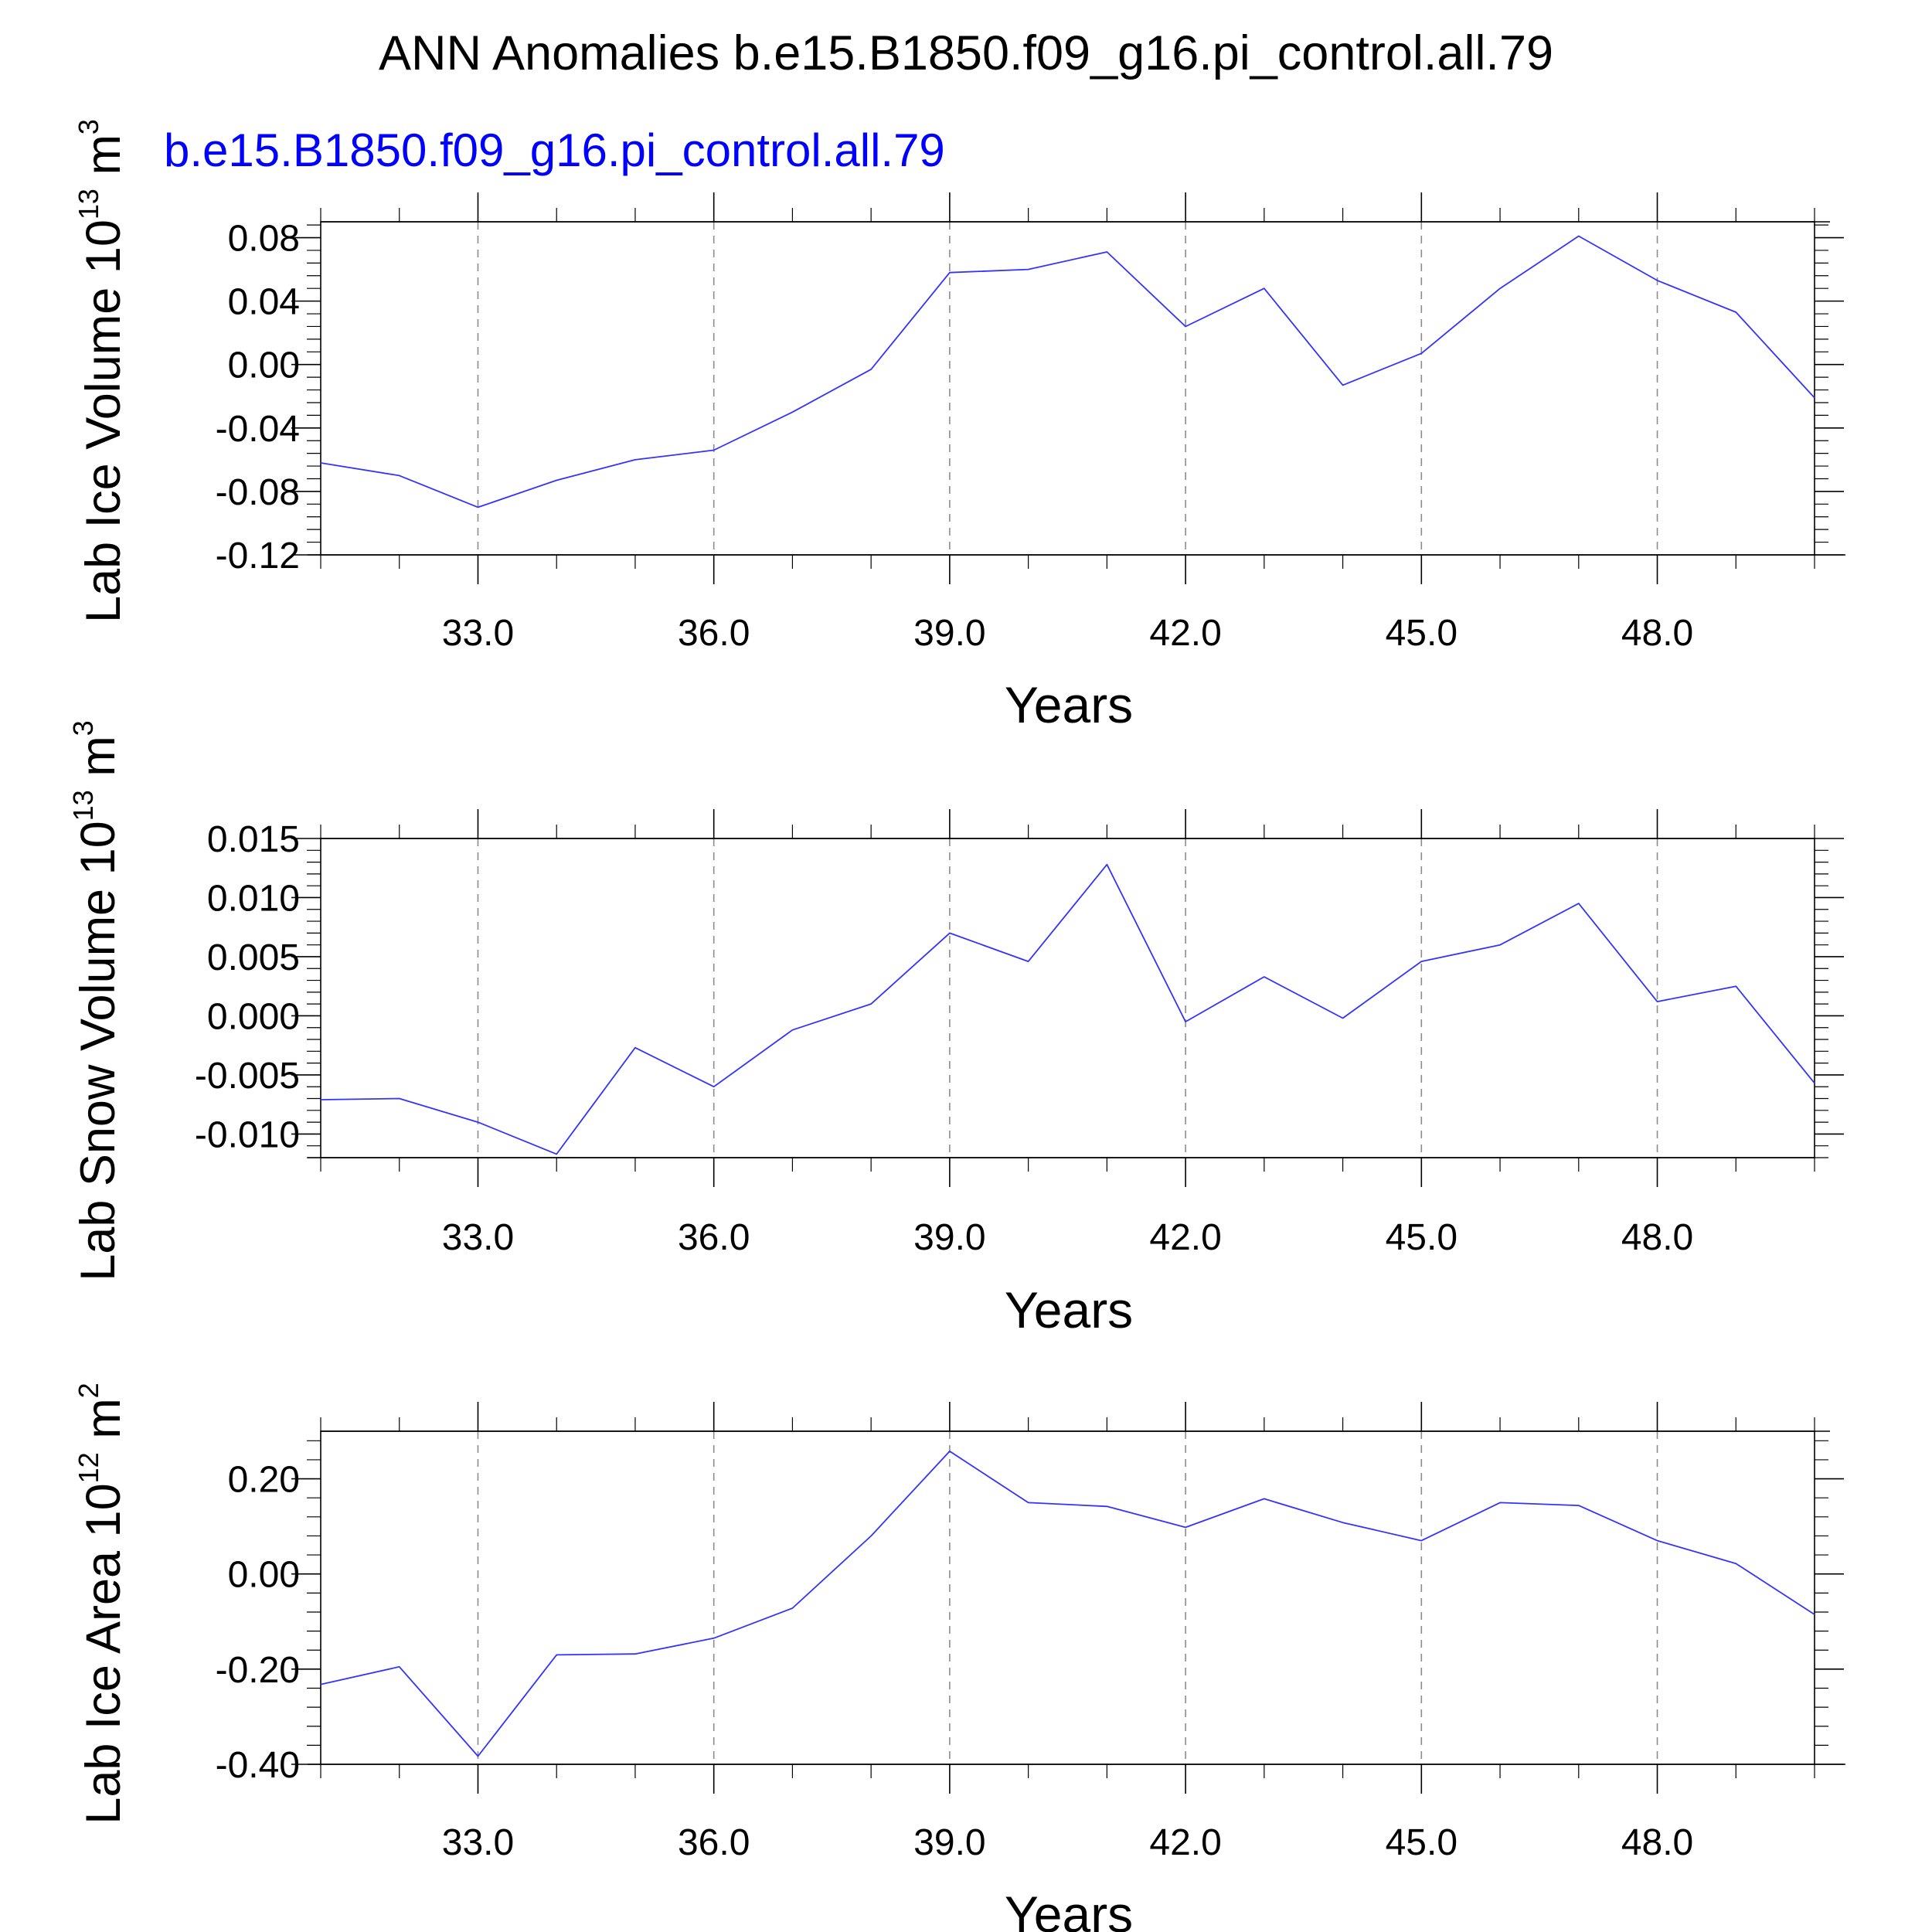 This screenshot has width=1932, height=1932. What do you see at coordinates (258, 556) in the screenshot?
I see `y-tick-label: -0.12` at bounding box center [258, 556].